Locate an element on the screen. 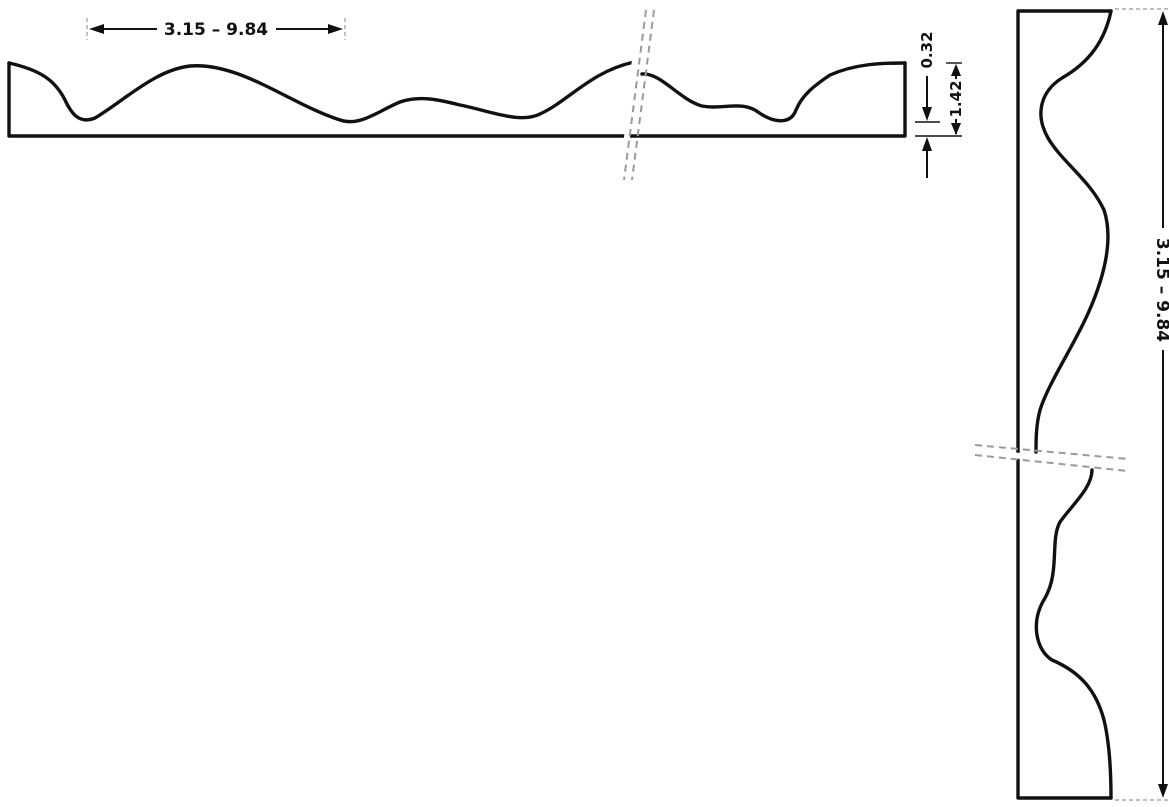 The width and height of the screenshot is (1169, 807). height-max-label: 1.42 is located at coordinates (956, 98).